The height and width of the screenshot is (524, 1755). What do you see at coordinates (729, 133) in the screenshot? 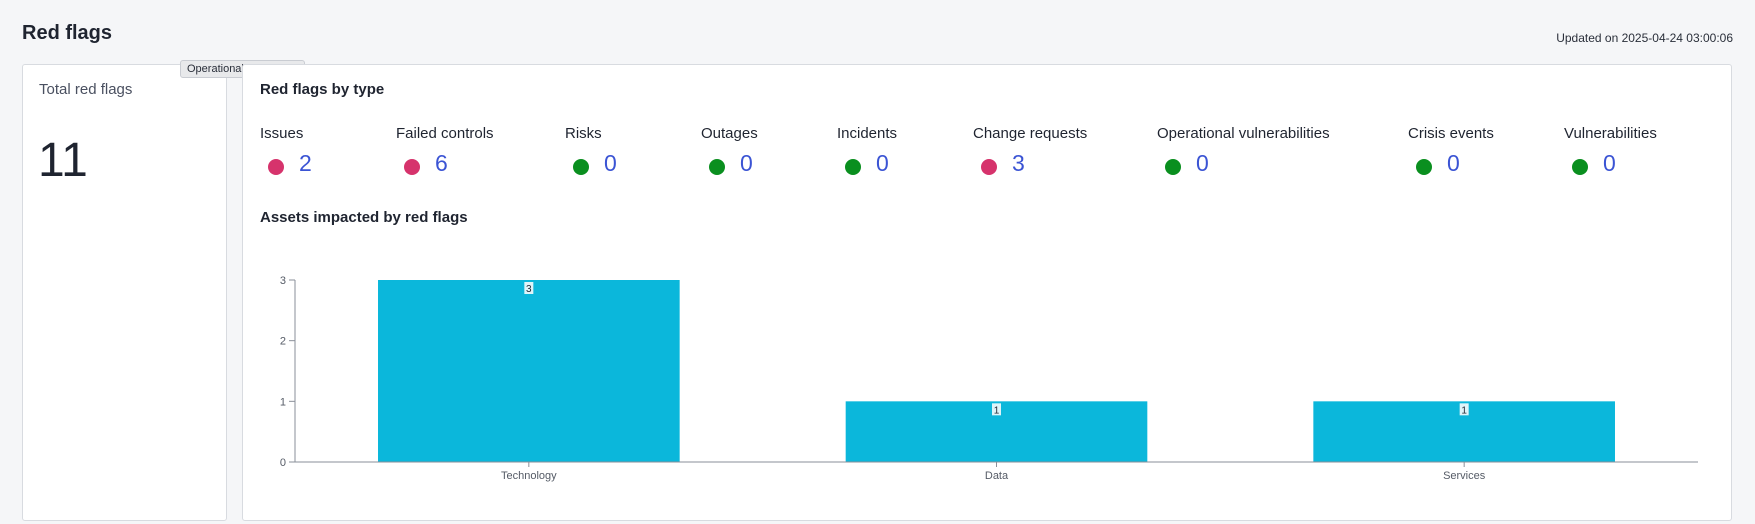
I see `flag-label: Outages` at bounding box center [729, 133].